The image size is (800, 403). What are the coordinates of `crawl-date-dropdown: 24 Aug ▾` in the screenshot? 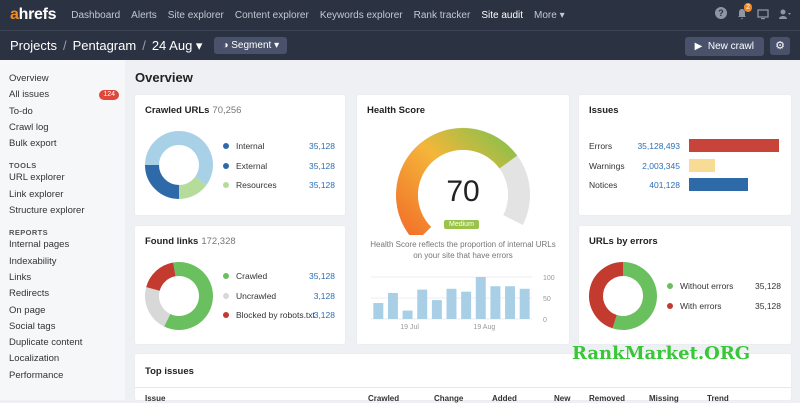 It's located at (177, 45).